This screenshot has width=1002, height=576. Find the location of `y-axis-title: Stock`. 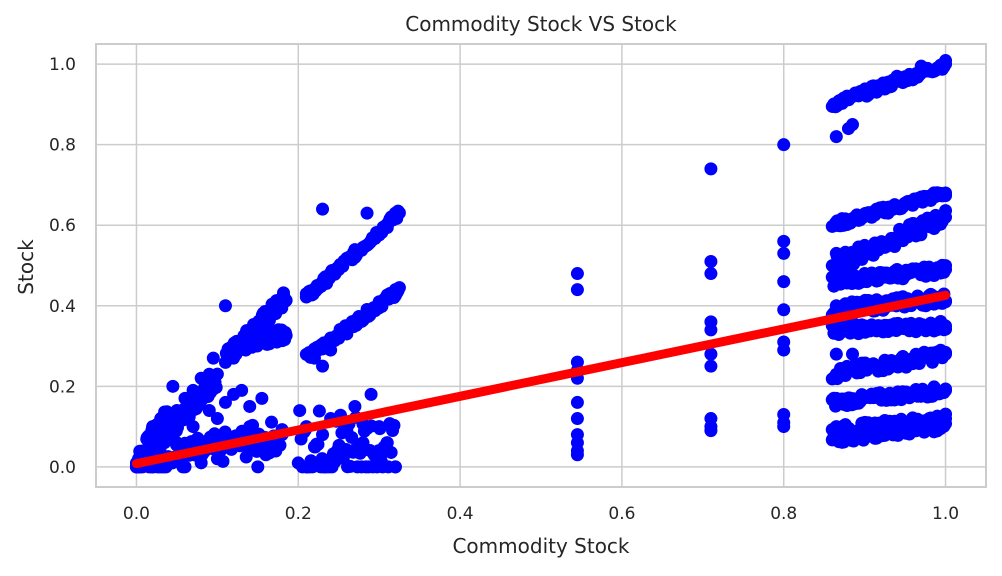

y-axis-title: Stock is located at coordinates (26, 267).